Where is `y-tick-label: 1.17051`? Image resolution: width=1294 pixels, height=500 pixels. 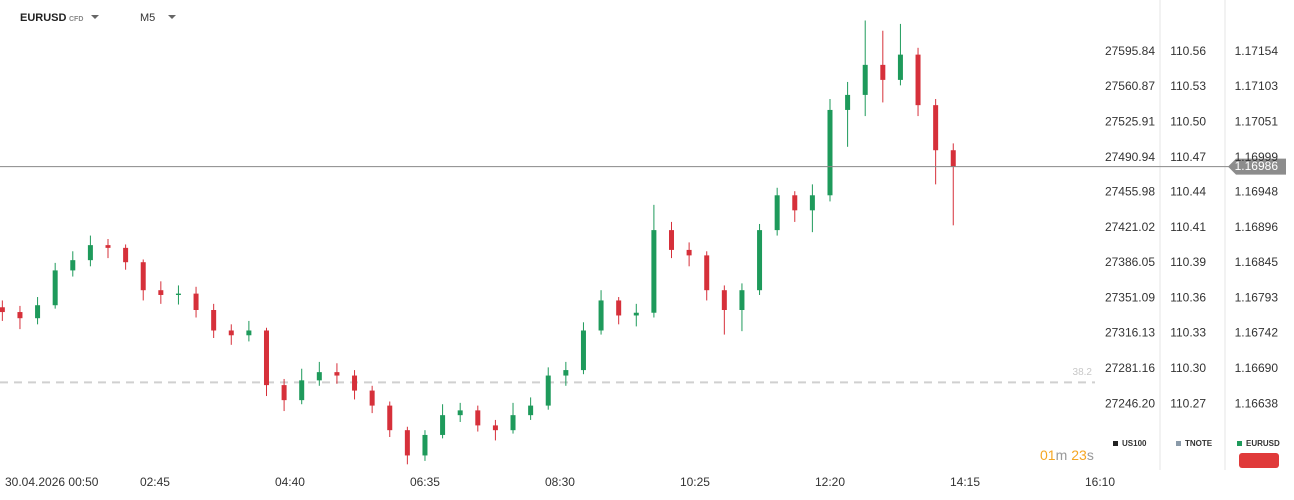
y-tick-label: 1.17051 is located at coordinates (1257, 121).